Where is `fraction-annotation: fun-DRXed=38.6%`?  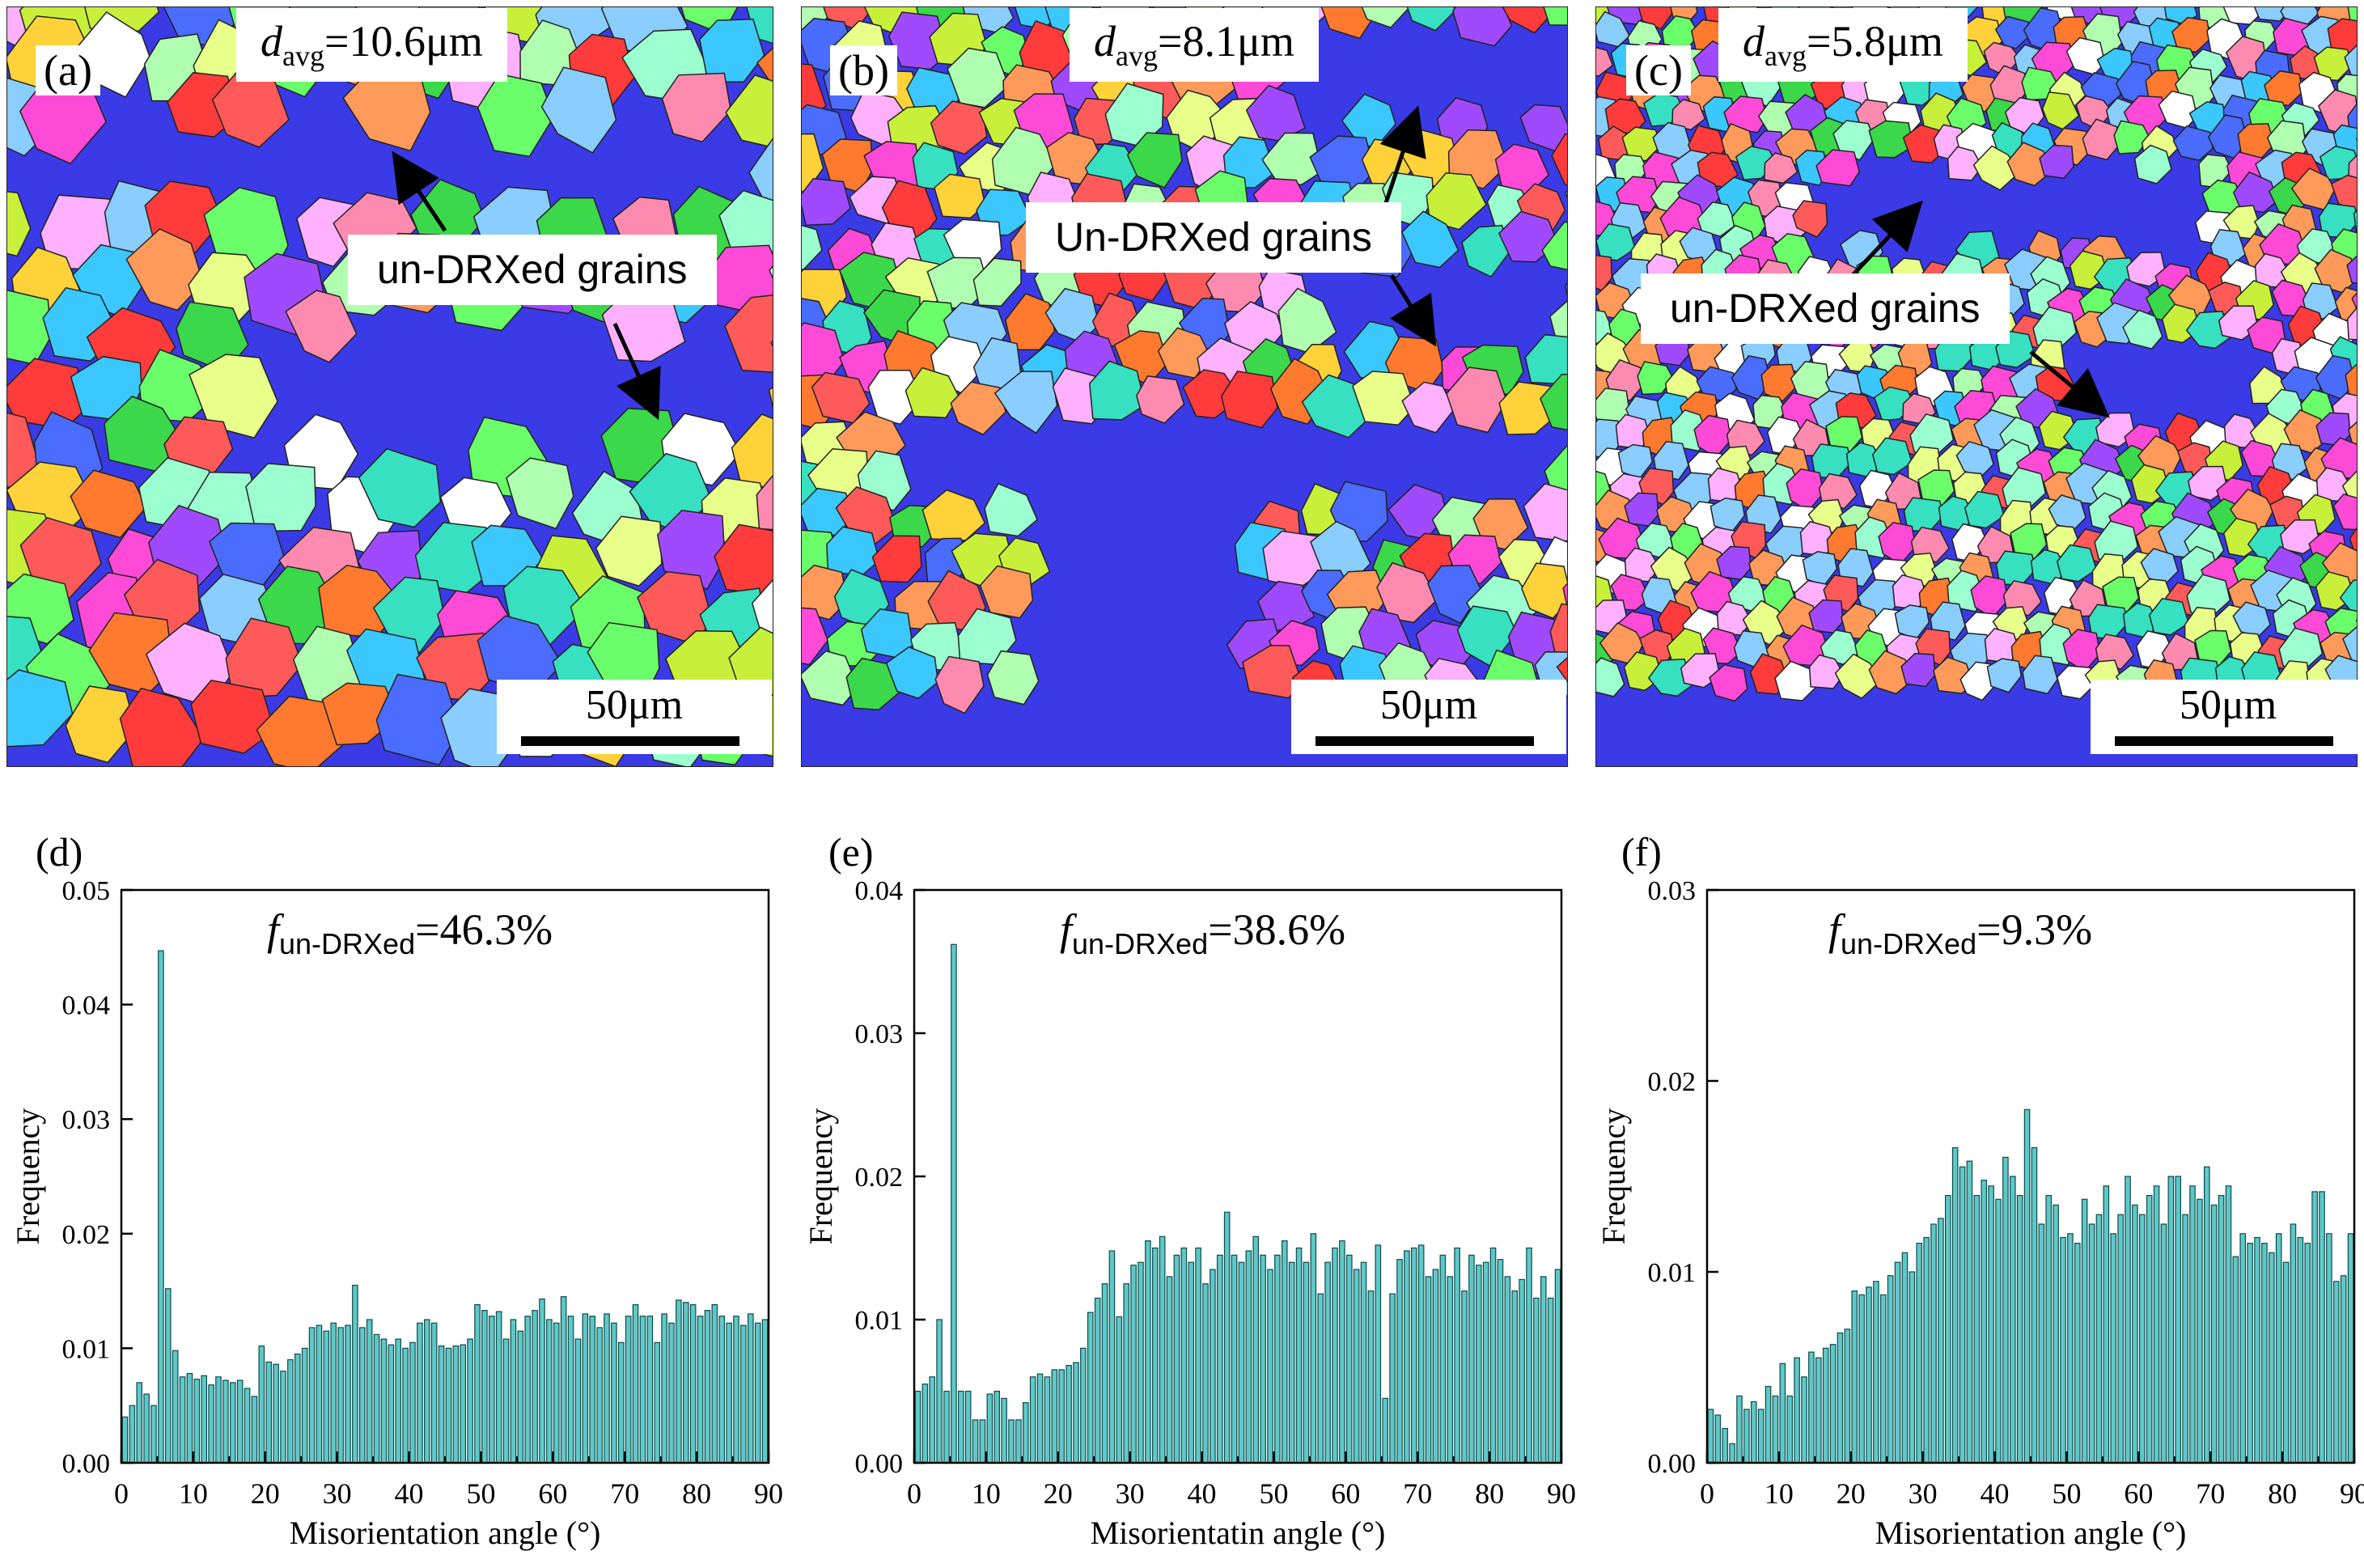
fraction-annotation: fun-DRXed=38.6% is located at coordinates (1202, 934).